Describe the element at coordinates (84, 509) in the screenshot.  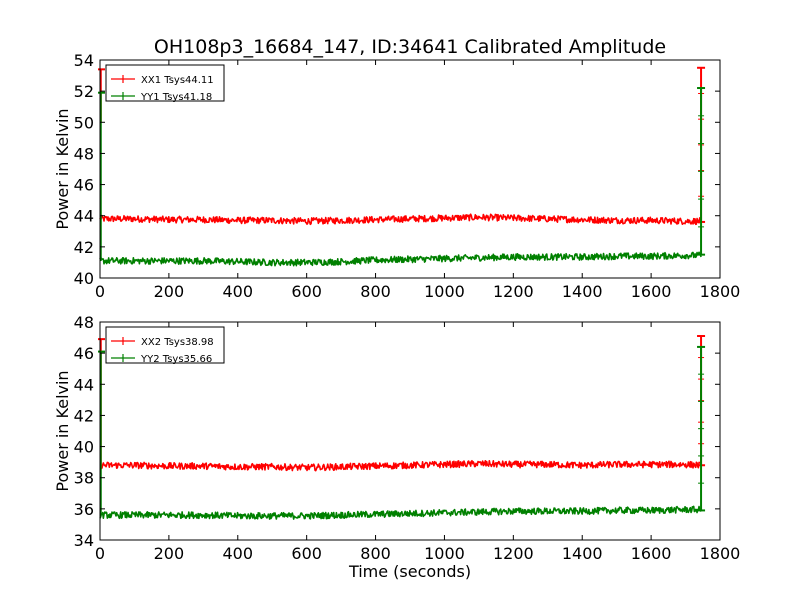
I see `y-tick-label: 36` at that location.